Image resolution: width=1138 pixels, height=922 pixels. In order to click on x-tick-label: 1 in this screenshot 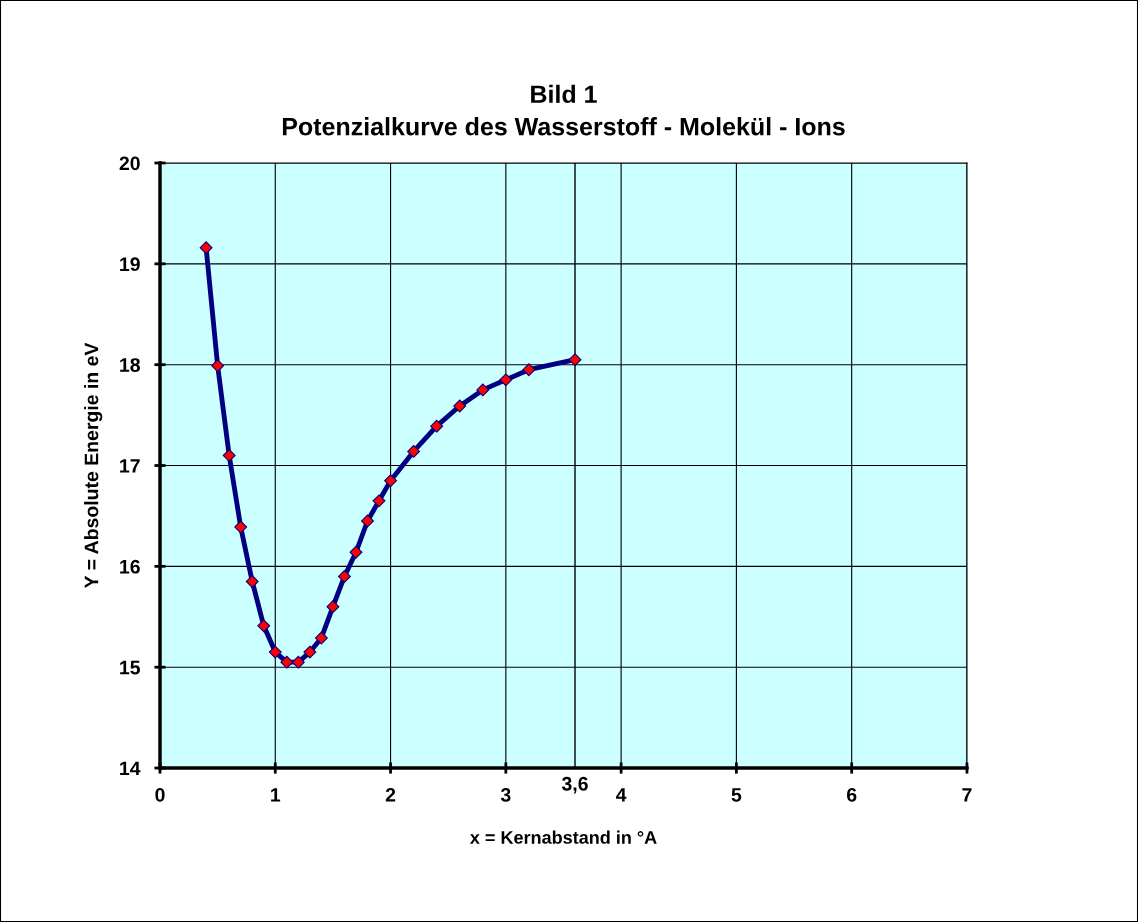, I will do `click(276, 795)`.